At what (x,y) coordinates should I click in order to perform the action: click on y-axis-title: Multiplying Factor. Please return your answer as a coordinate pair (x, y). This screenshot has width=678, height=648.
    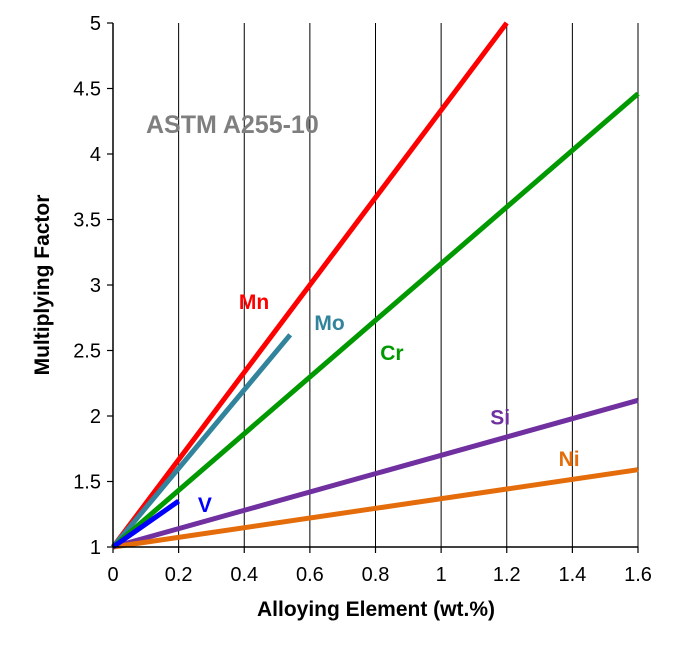
    Looking at the image, I should click on (42, 285).